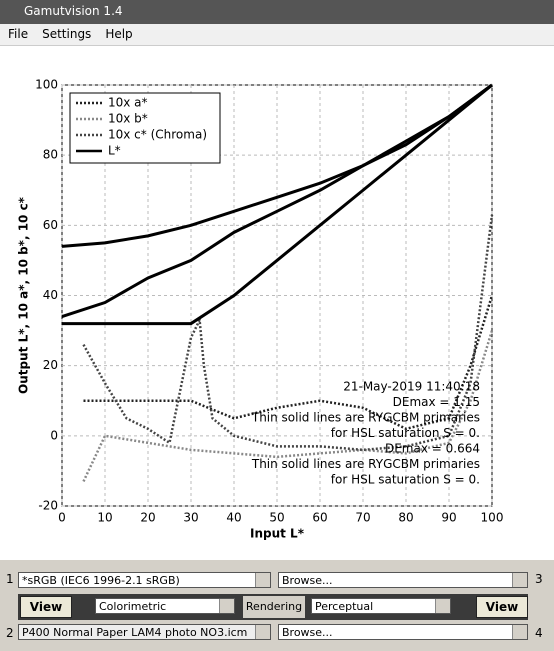 This screenshot has height=651, width=554. Describe the element at coordinates (18, 34) in the screenshot. I see `menu-item: File` at that location.